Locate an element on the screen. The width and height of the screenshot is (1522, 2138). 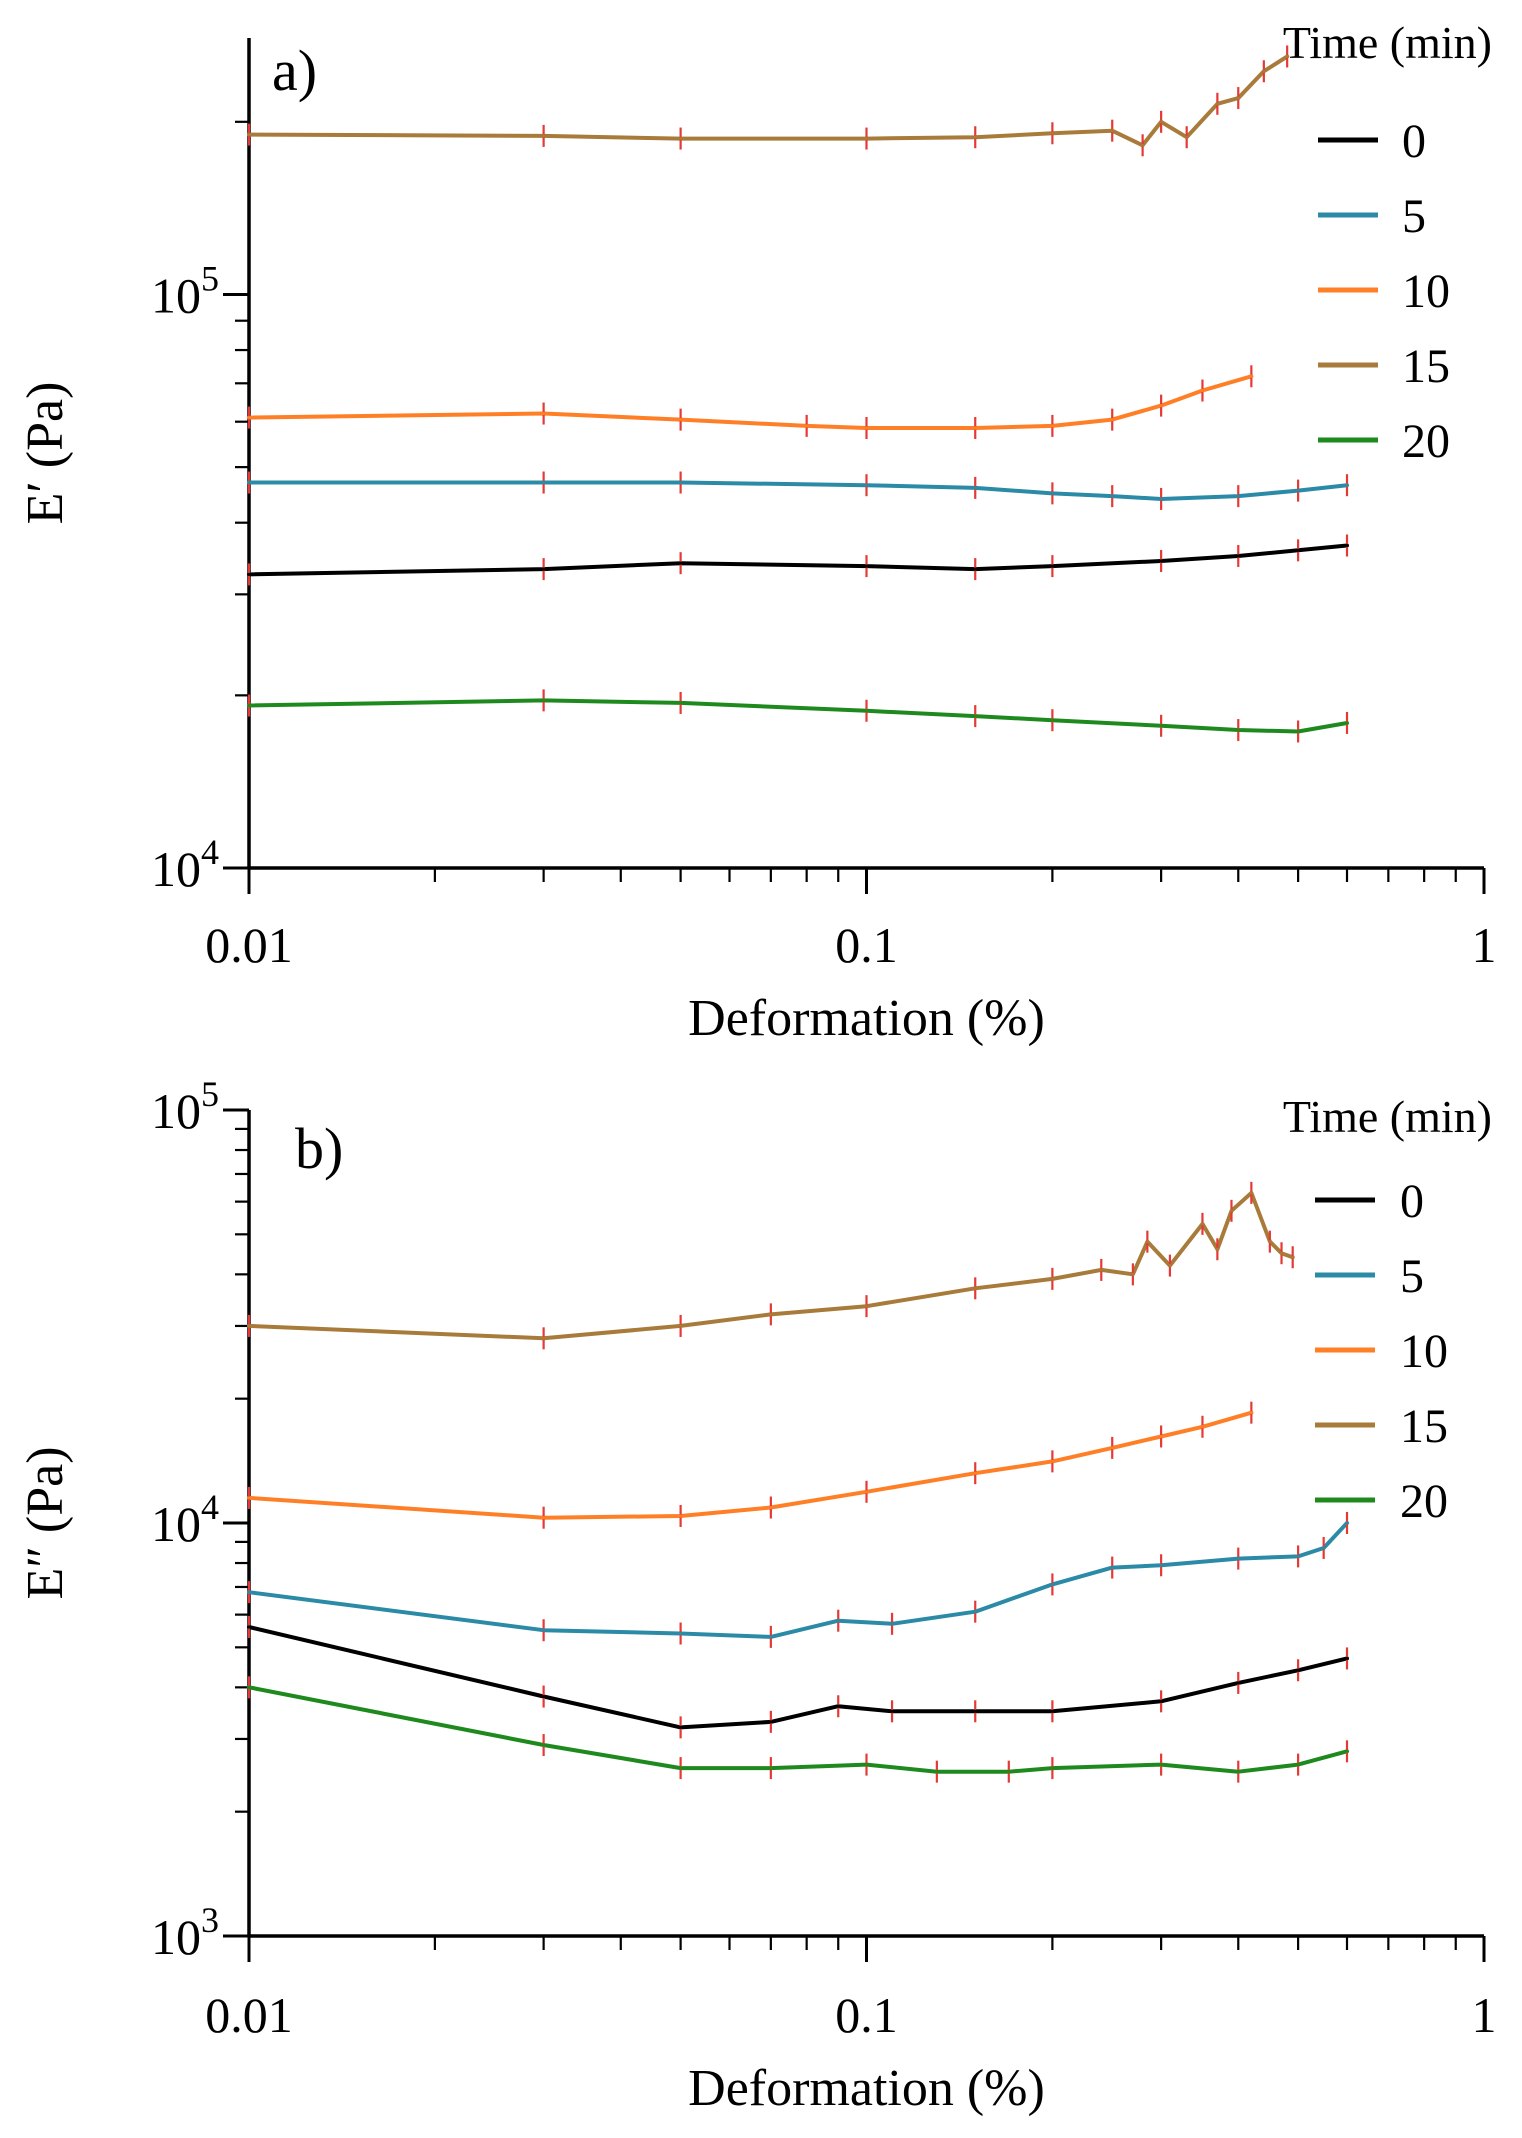
x-tick-label: 1 is located at coordinates (1484, 2015).